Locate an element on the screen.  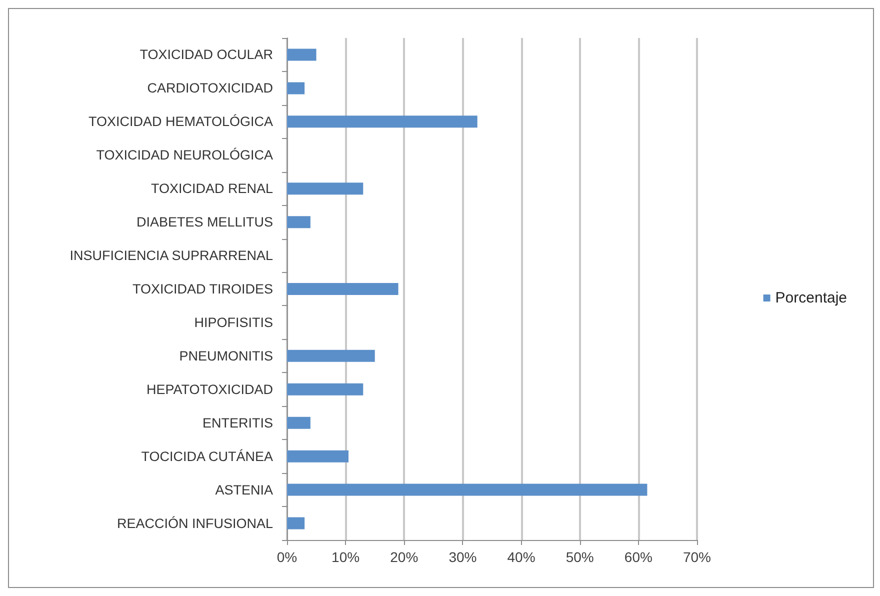
y-tick-label: INSUFICIENCIA SUPRARRENAL is located at coordinates (172, 256).